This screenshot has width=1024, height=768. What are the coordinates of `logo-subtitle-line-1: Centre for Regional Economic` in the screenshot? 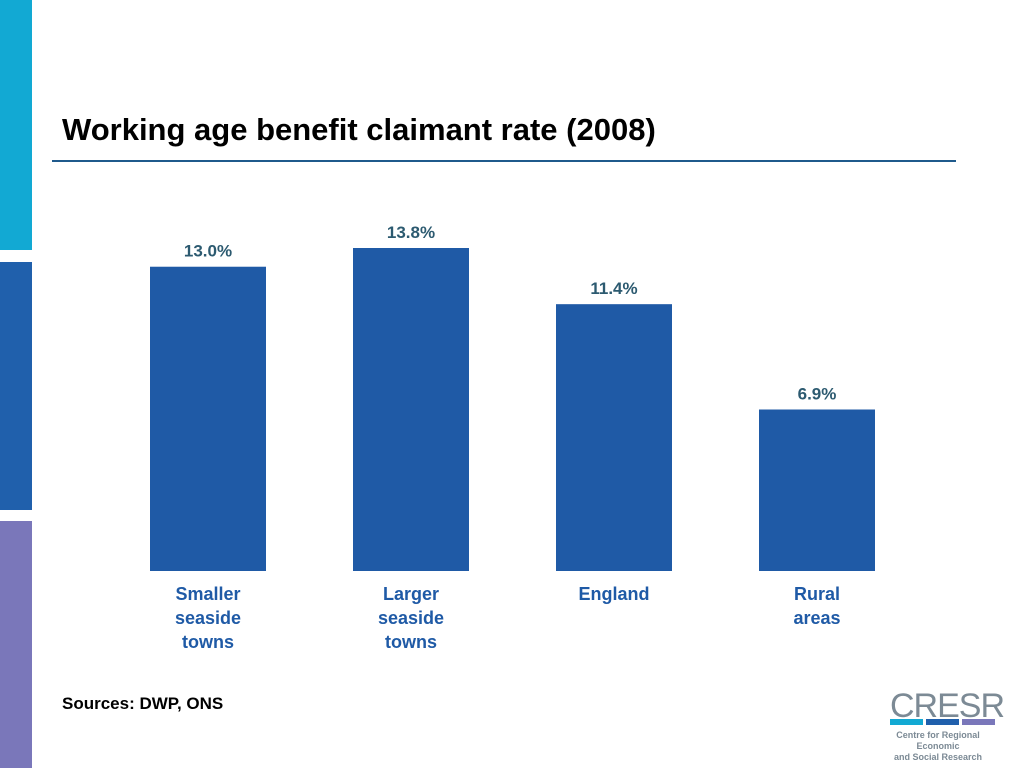 It's located at (938, 740).